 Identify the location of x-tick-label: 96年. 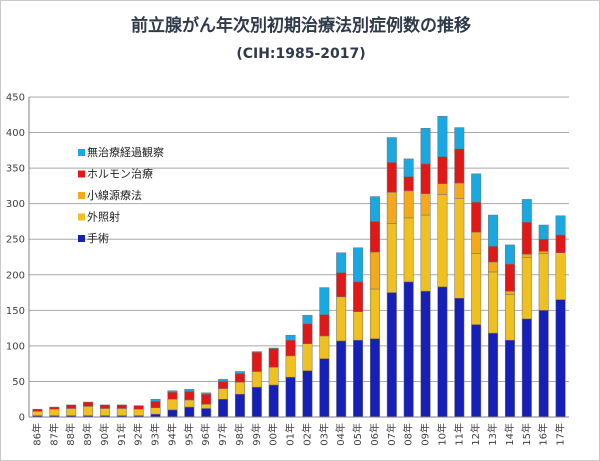
(205, 434).